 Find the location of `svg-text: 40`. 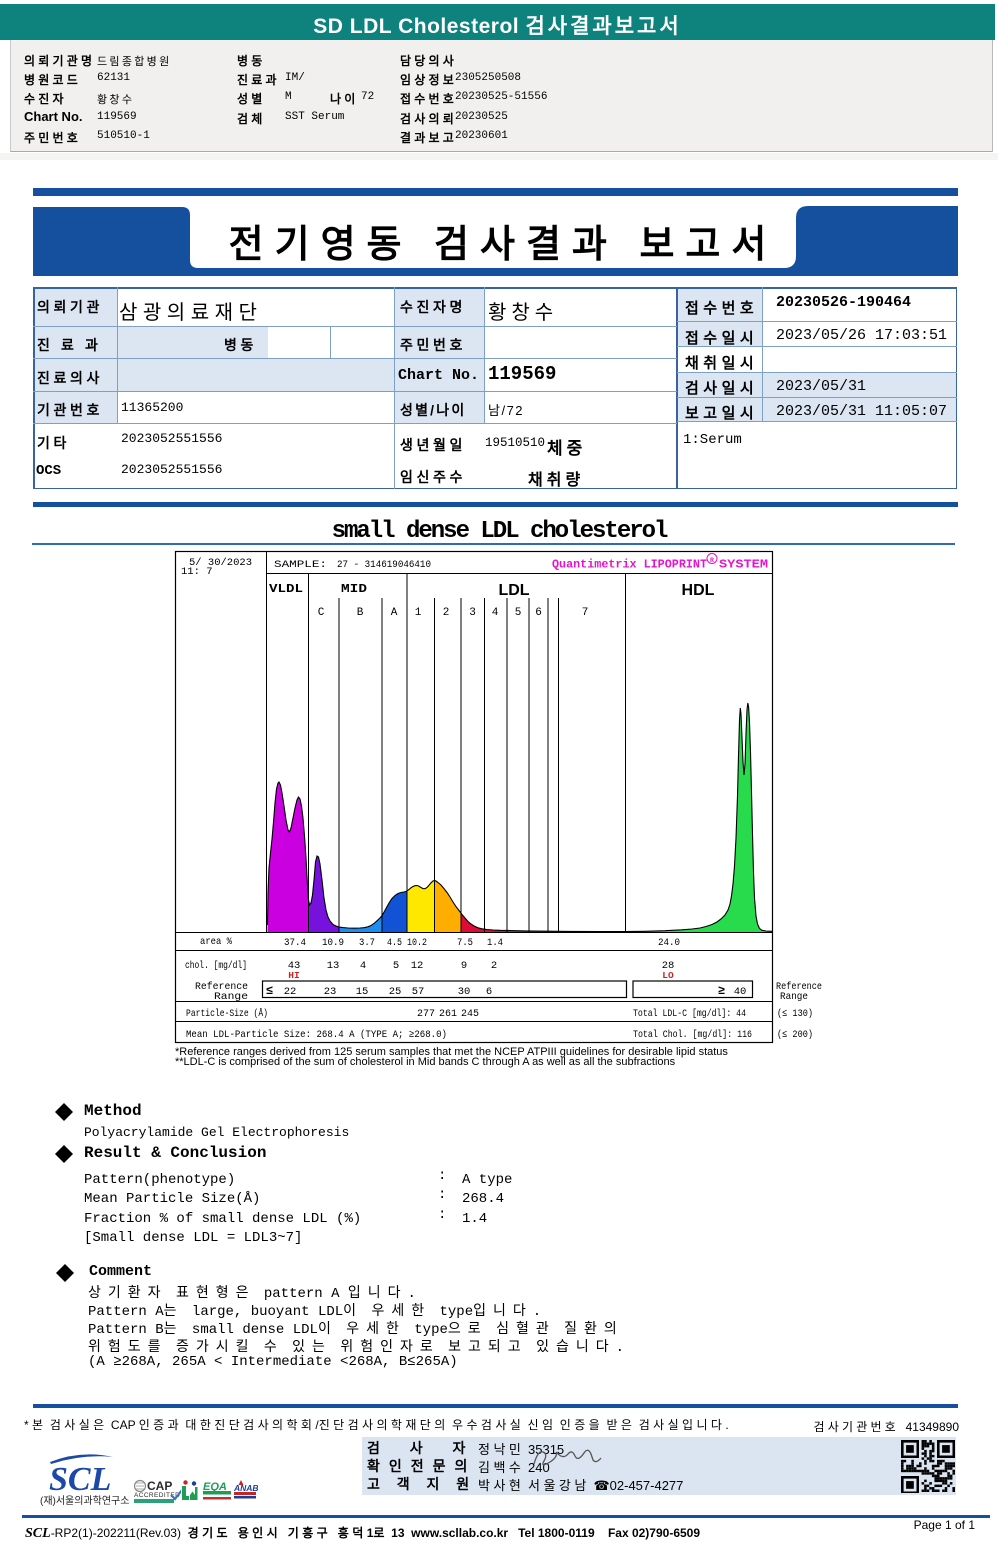

svg-text: 40 is located at coordinates (740, 992).